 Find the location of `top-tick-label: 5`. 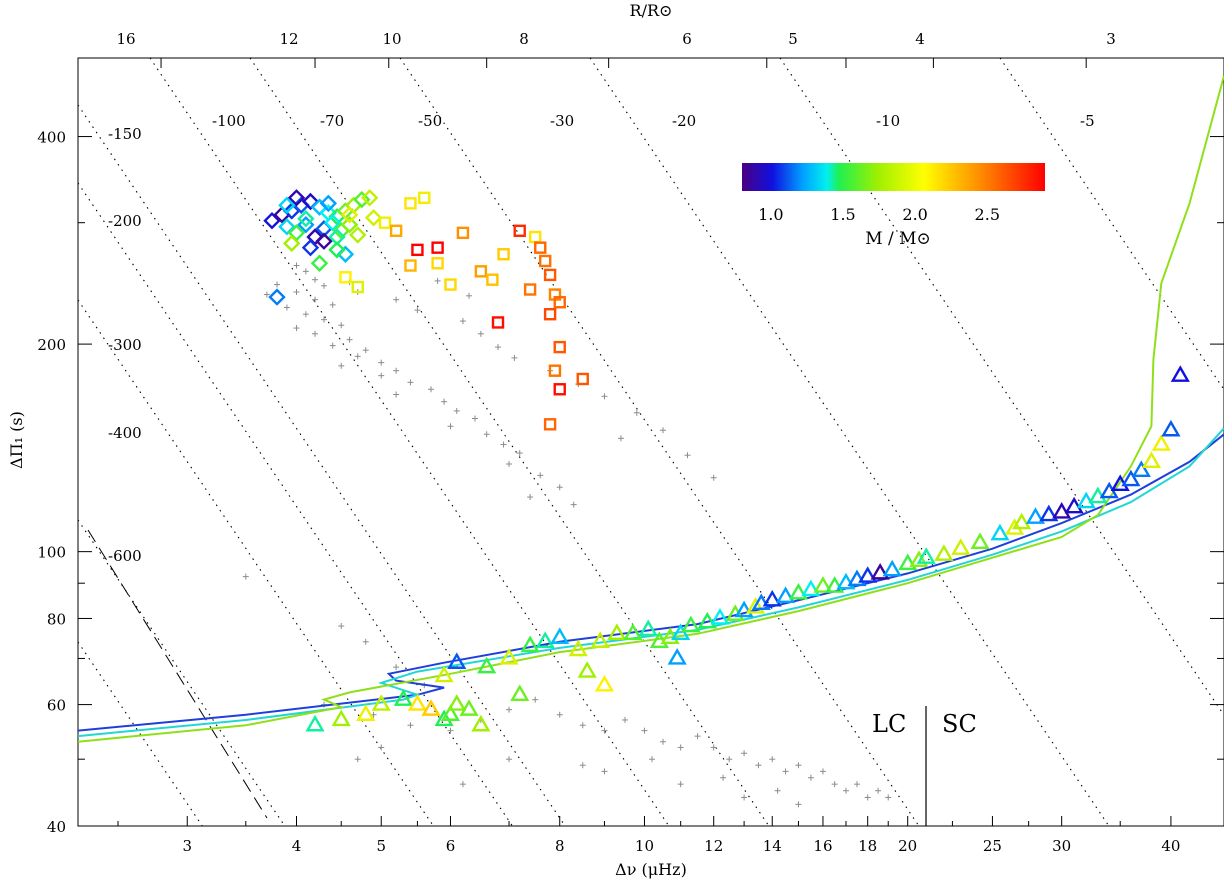

top-tick-label: 5 is located at coordinates (793, 39).